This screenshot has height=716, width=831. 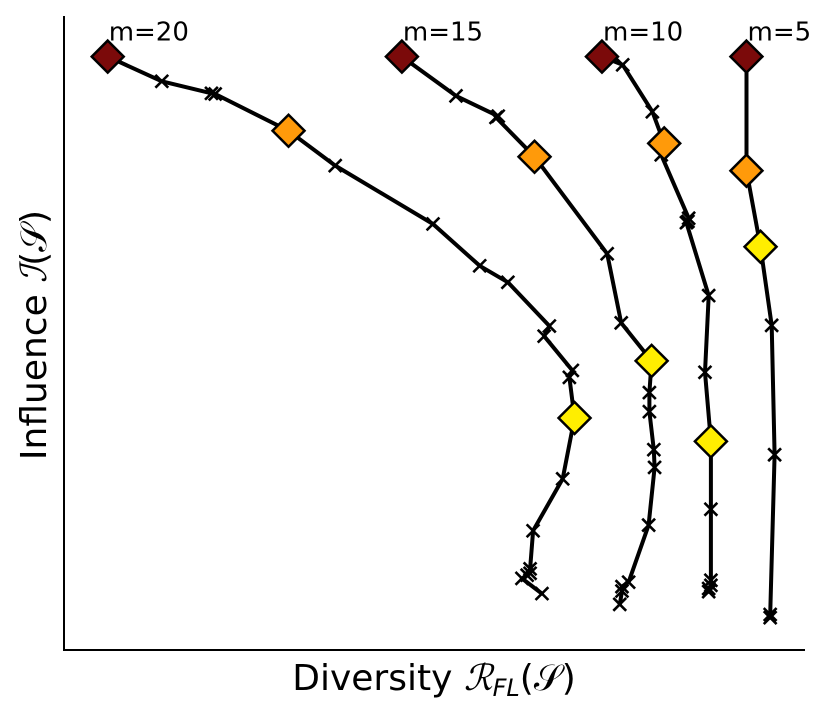 I want to click on series-label-m-15: m=15, so click(x=443, y=33).